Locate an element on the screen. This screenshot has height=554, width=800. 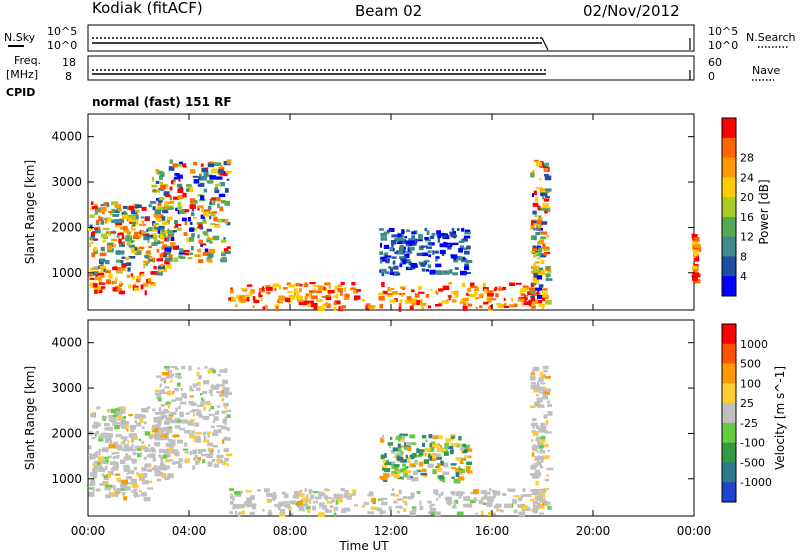
nsky-panel-frame is located at coordinates (391, 38).